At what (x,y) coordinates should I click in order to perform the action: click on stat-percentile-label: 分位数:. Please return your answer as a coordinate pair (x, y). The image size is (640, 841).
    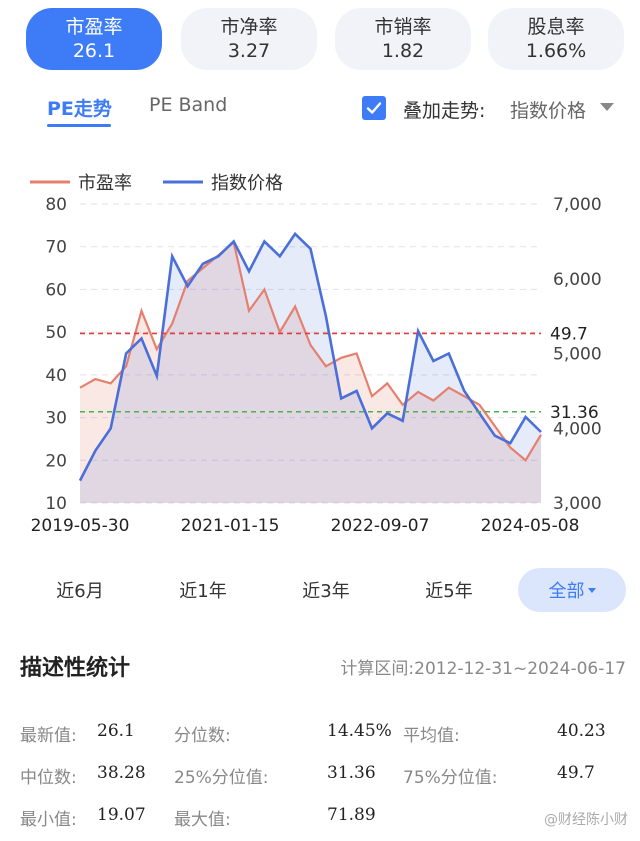
    Looking at the image, I should click on (202, 736).